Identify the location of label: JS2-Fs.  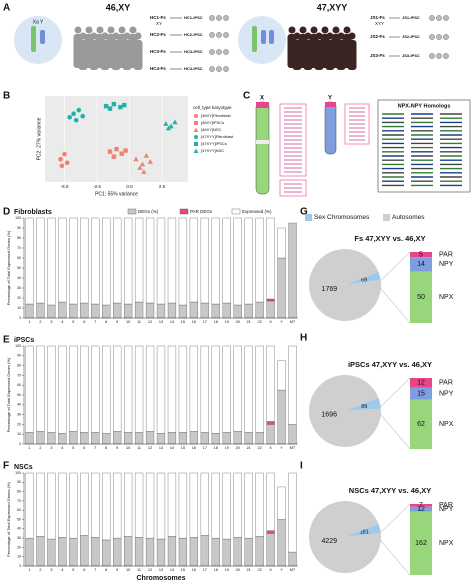
(377, 36).